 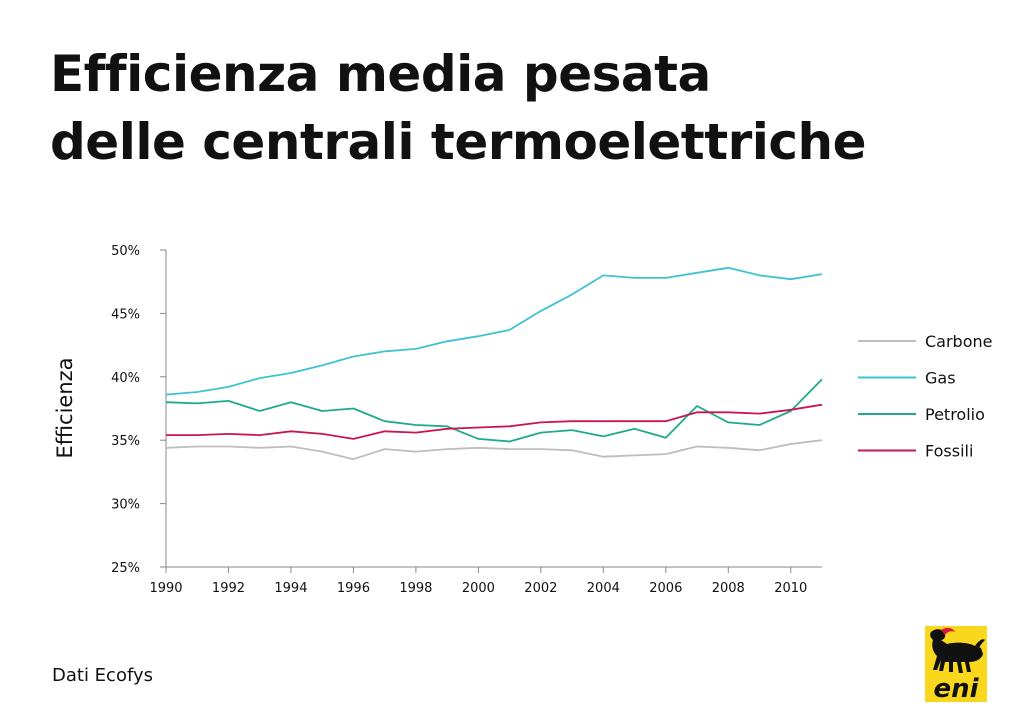 What do you see at coordinates (540, 588) in the screenshot?
I see `x-tick-label: 2002` at bounding box center [540, 588].